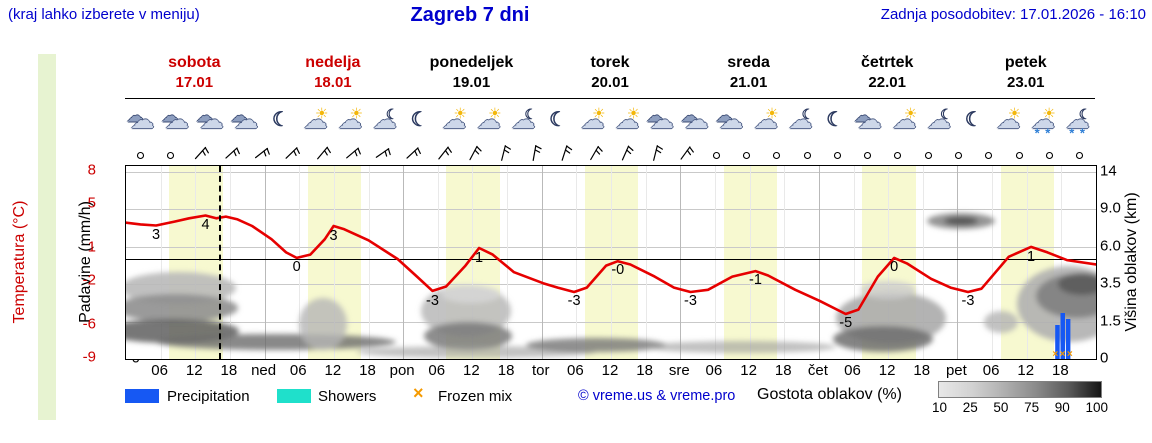 The width and height of the screenshot is (1152, 443). Describe the element at coordinates (91, 170) in the screenshot. I see `temperature-tick: 8` at that location.